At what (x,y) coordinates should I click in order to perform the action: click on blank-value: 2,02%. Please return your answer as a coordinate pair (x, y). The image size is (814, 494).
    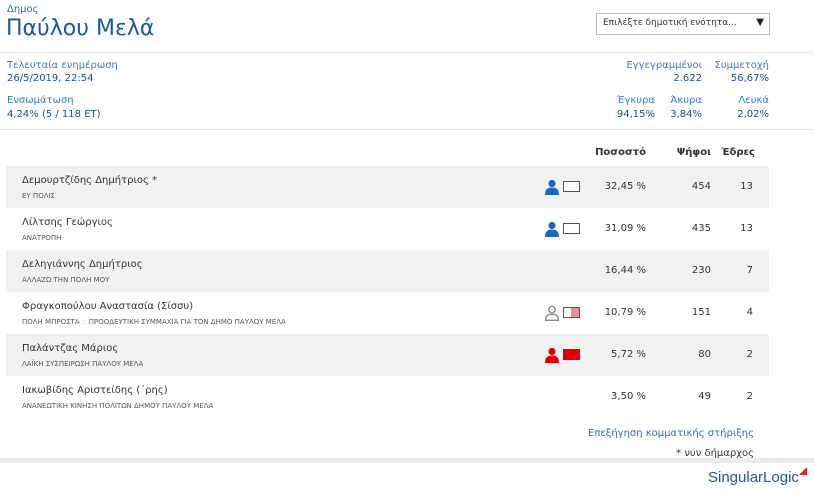
    Looking at the image, I should click on (753, 114).